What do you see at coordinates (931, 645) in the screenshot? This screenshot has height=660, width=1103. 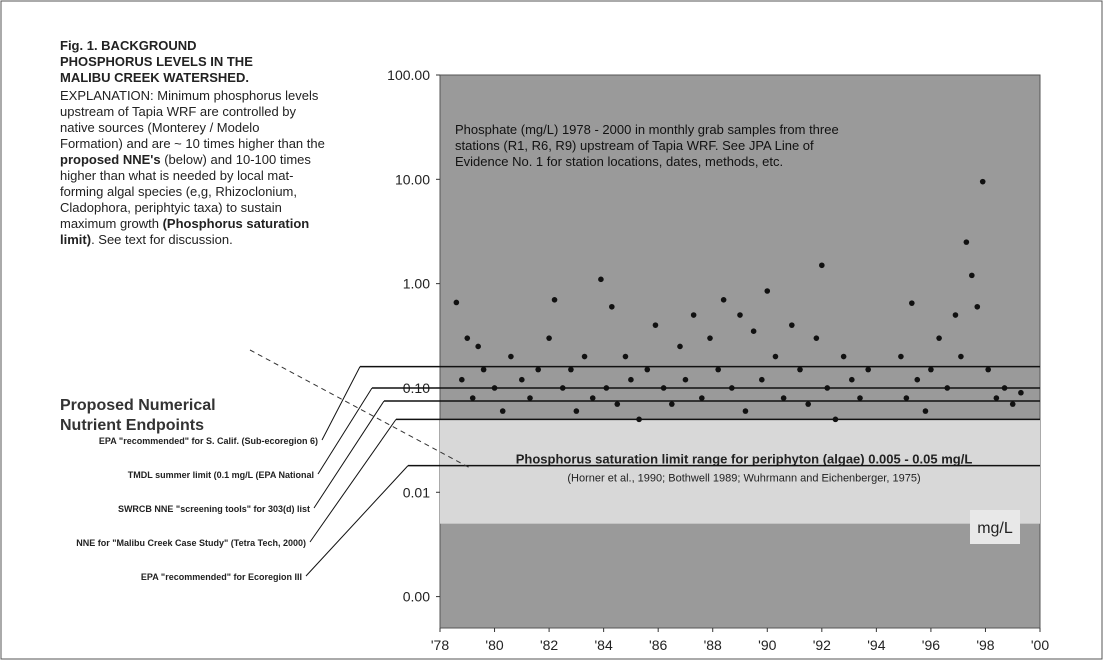 I see `x-tick-label: '96` at bounding box center [931, 645].